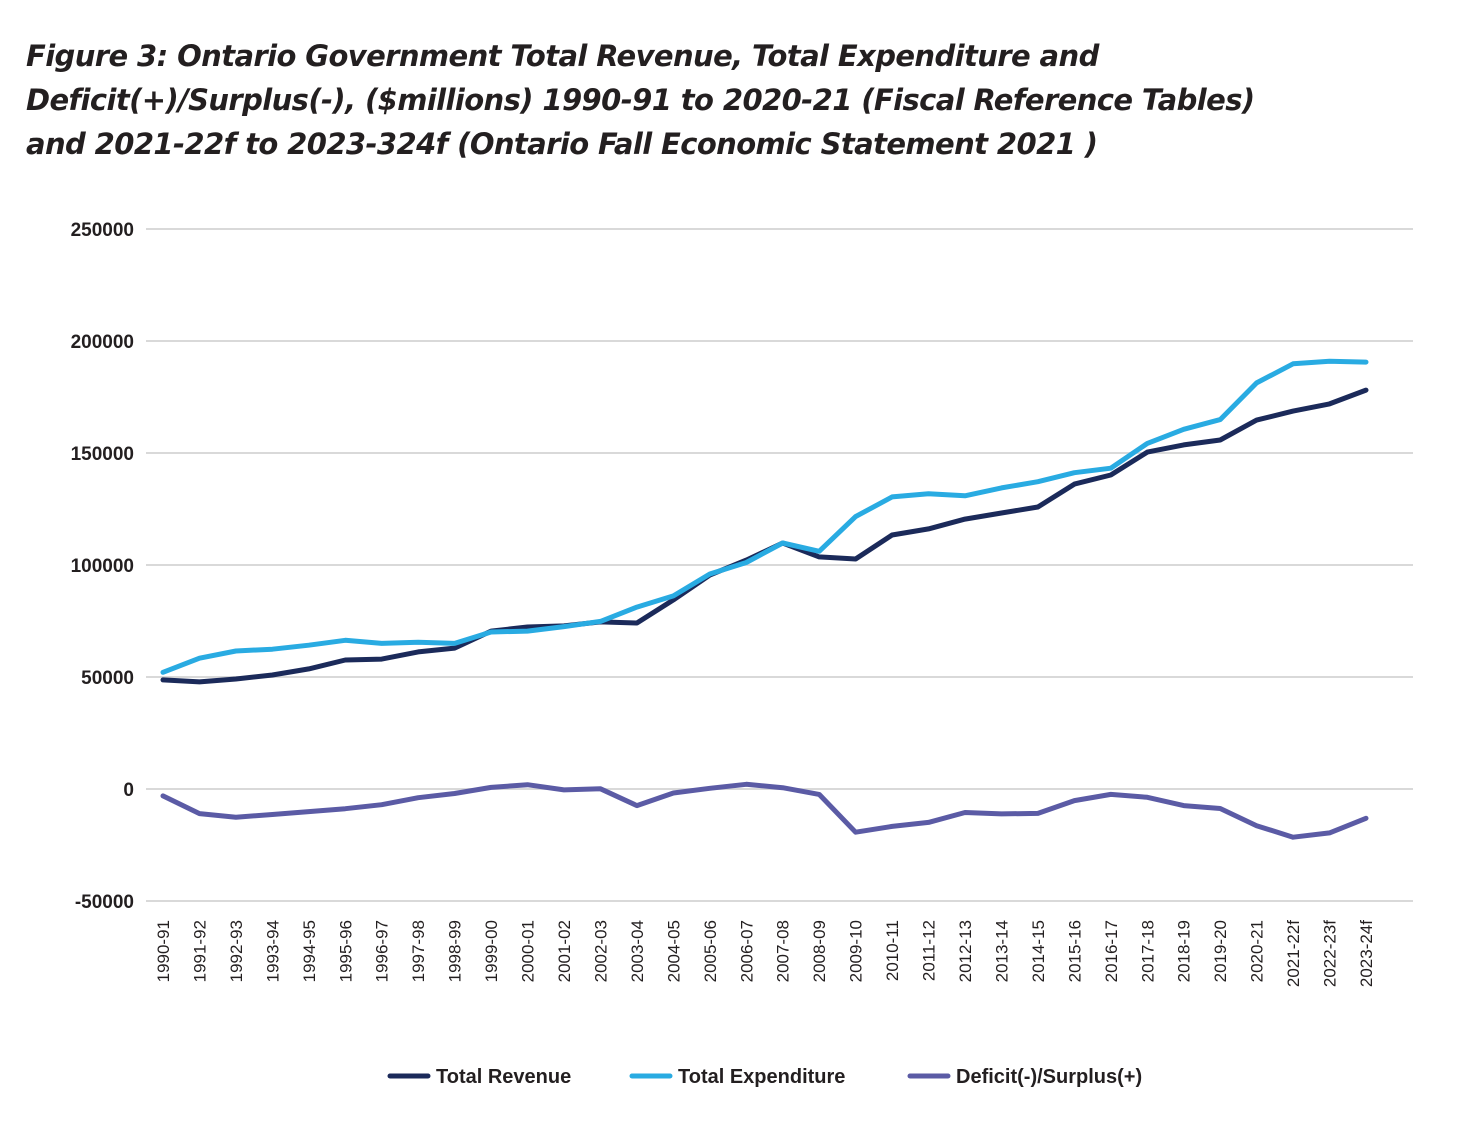 This screenshot has height=1147, width=1477. Describe the element at coordinates (491, 951) in the screenshot. I see `x-tick-label: 1999-00` at that location.